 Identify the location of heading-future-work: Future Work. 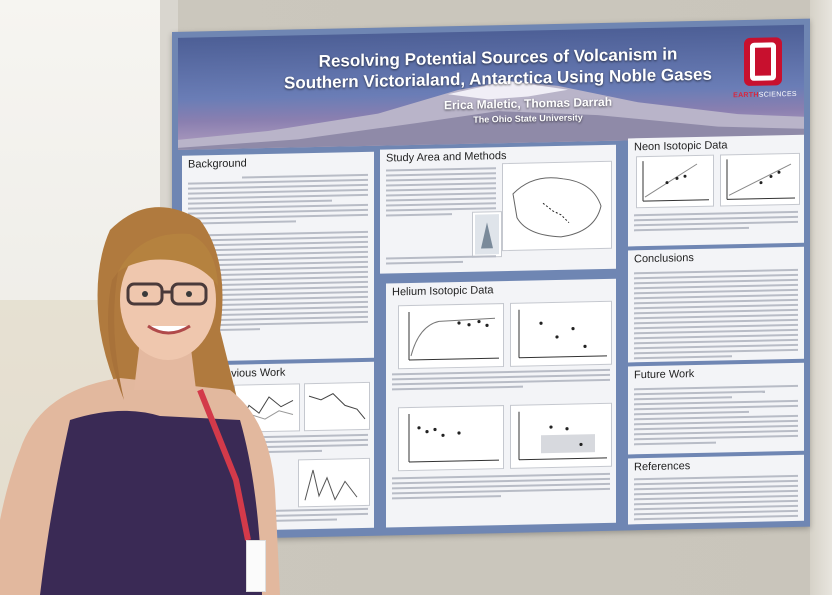
(664, 375).